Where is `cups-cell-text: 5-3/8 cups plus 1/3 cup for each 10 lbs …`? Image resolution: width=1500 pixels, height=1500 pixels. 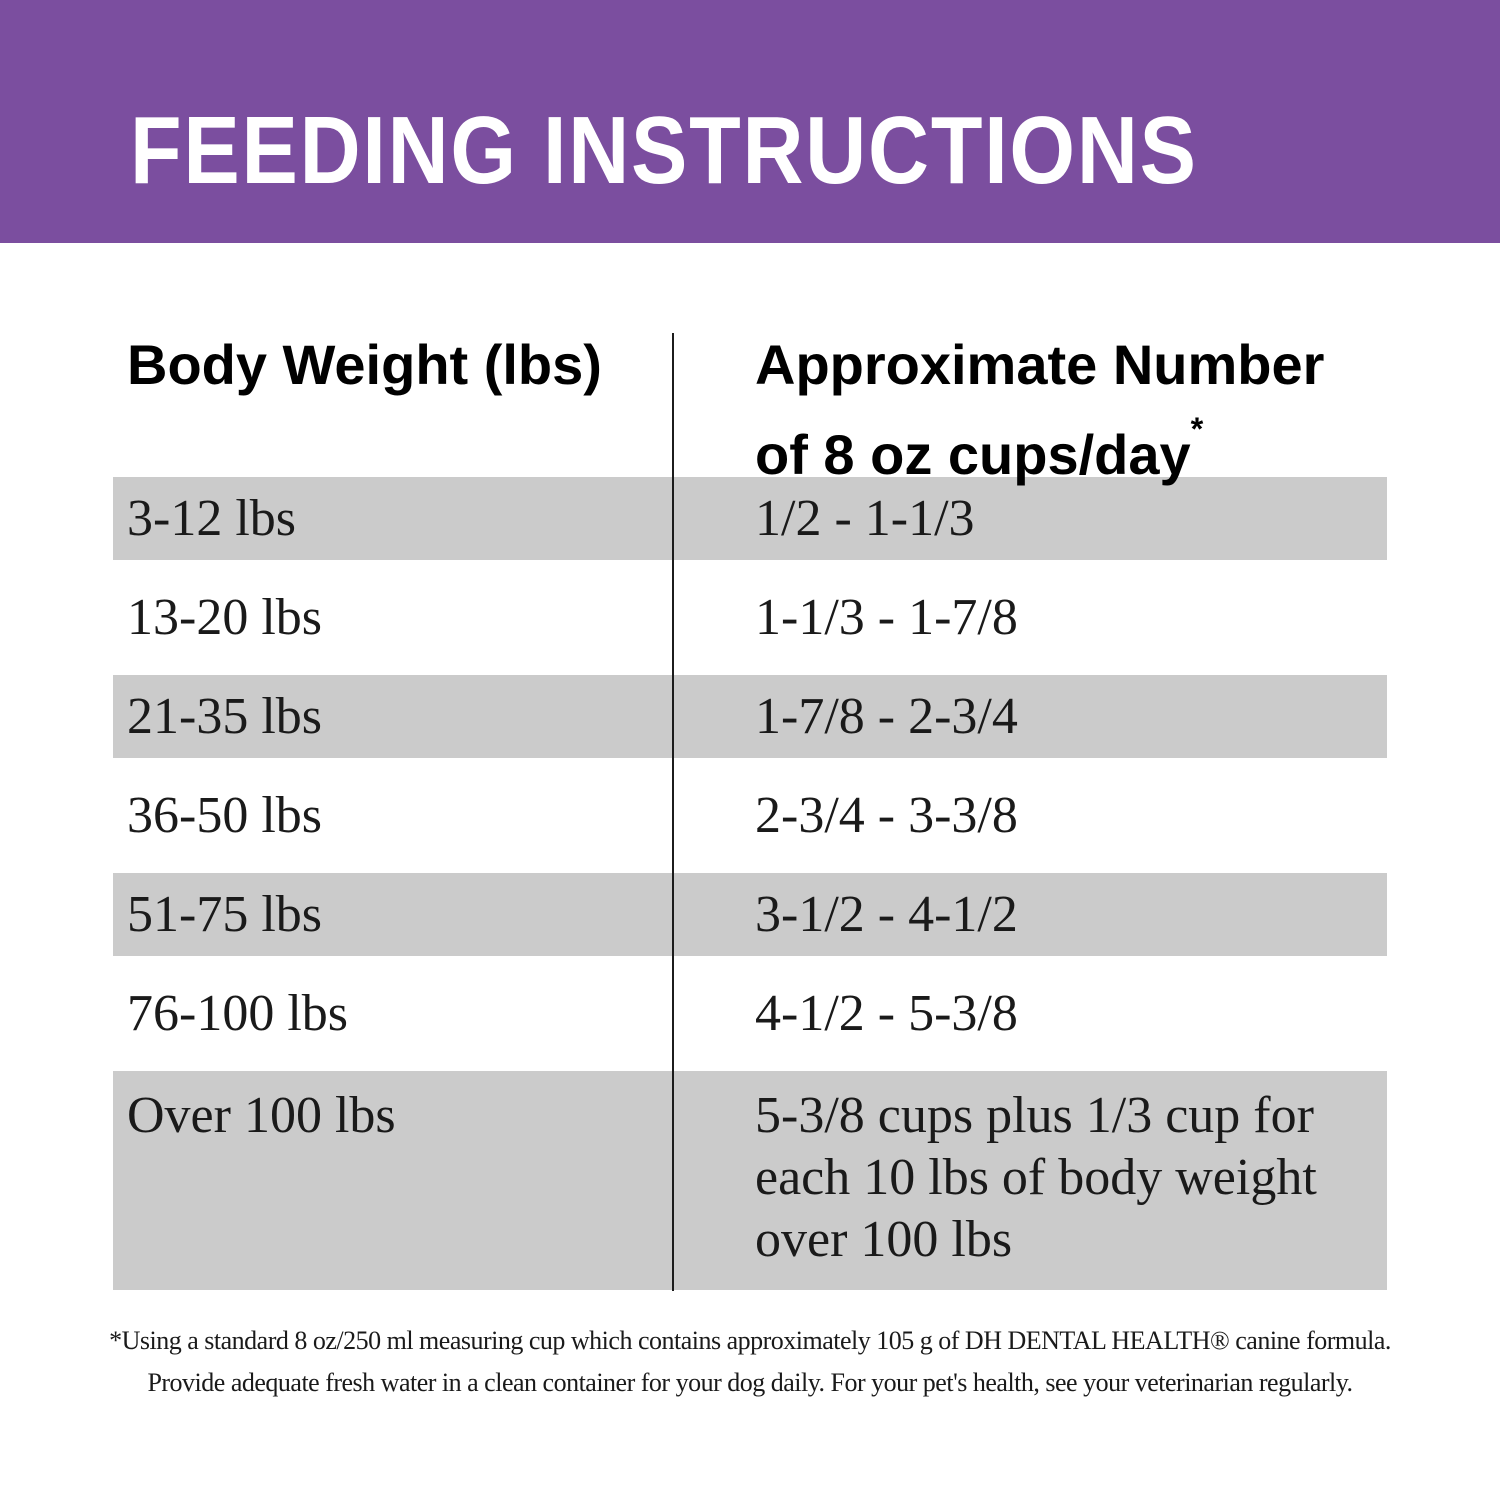 cups-cell-text: 5-3/8 cups plus 1/3 cup for each 10 lbs … is located at coordinates (1036, 1177).